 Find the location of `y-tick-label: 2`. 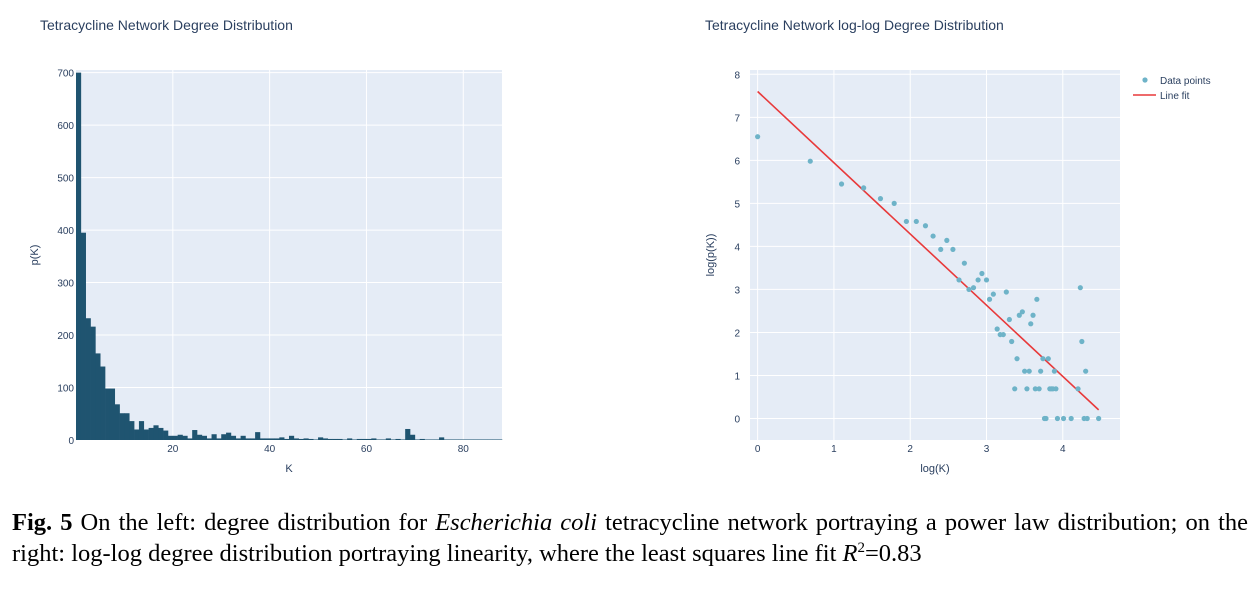

y-tick-label: 2 is located at coordinates (737, 333).